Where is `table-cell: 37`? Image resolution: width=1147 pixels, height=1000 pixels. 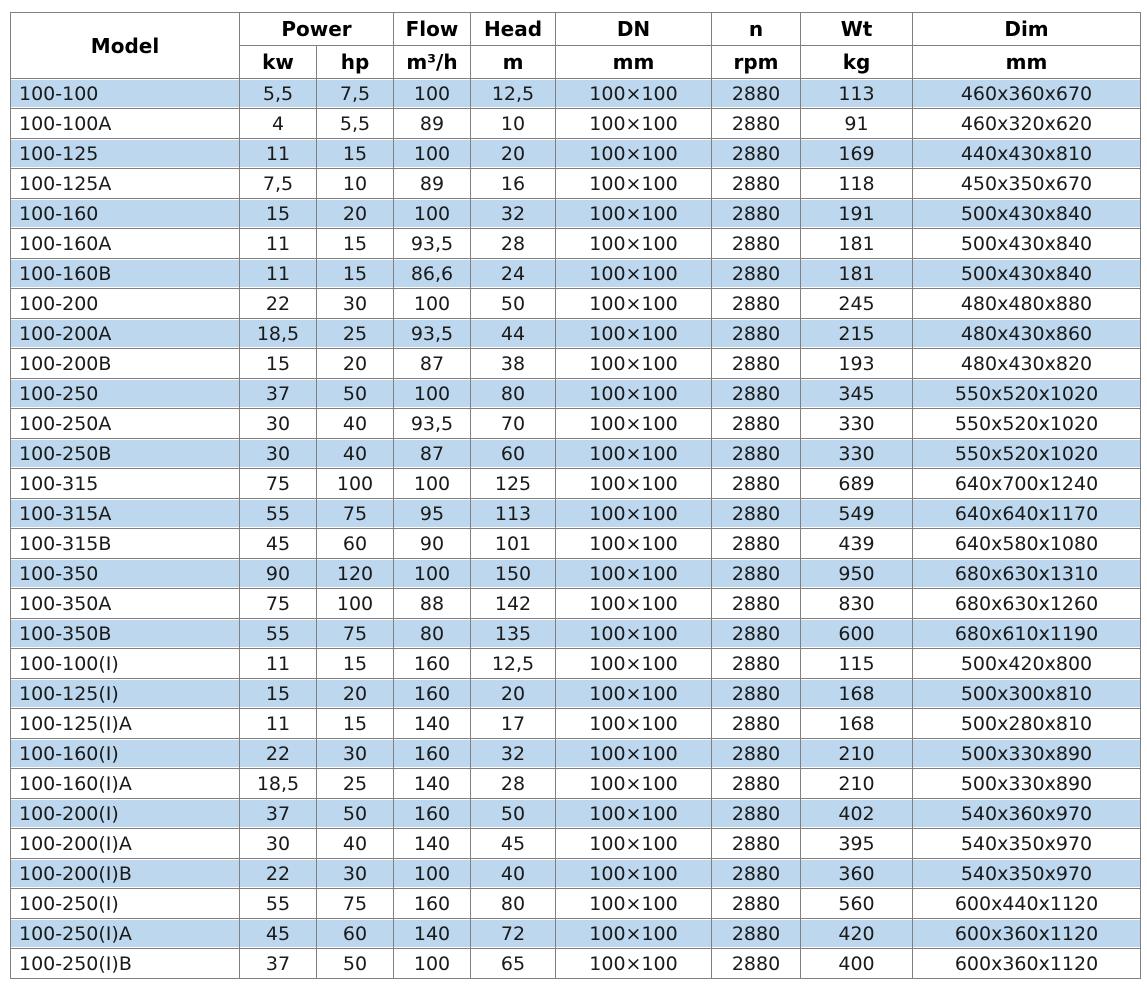
table-cell: 37 is located at coordinates (278, 813).